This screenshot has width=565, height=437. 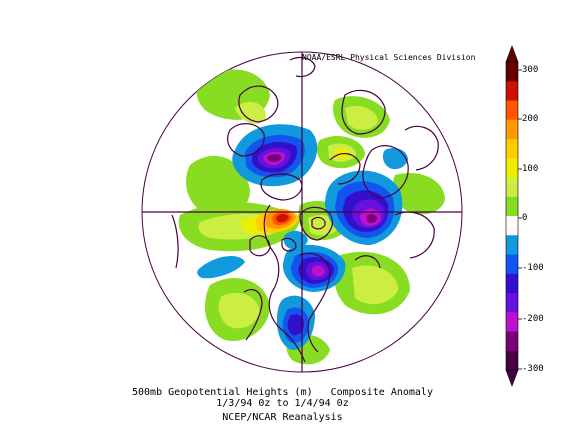 I want to click on colorbar-tick-label: -200, so click(x=533, y=319).